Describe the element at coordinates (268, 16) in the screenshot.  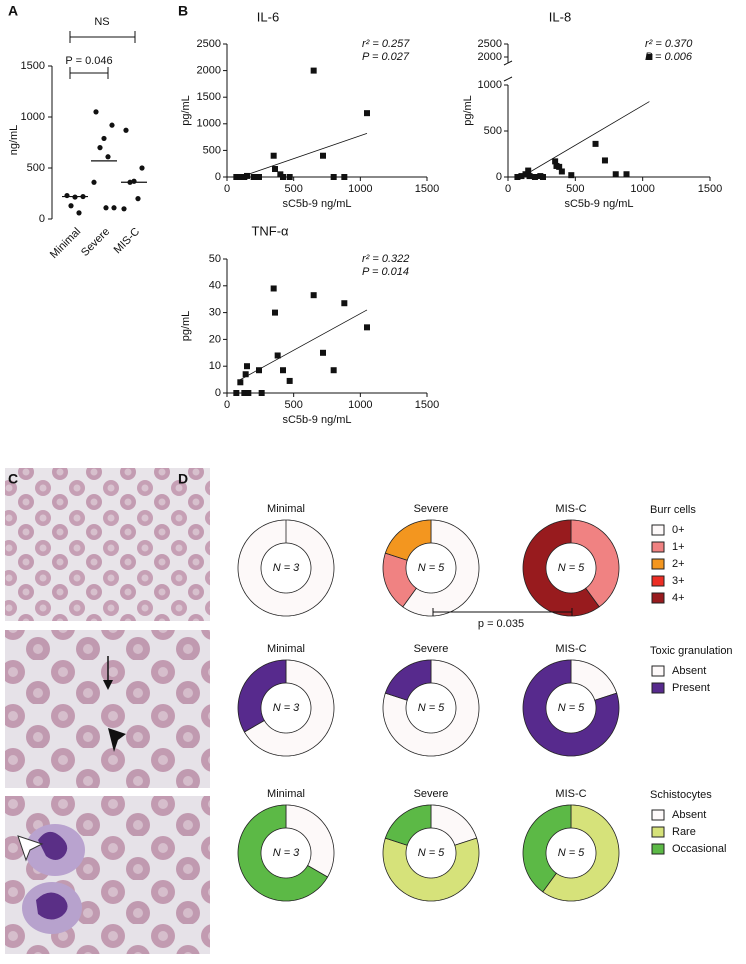
I see `chart-title: IL-6` at that location.